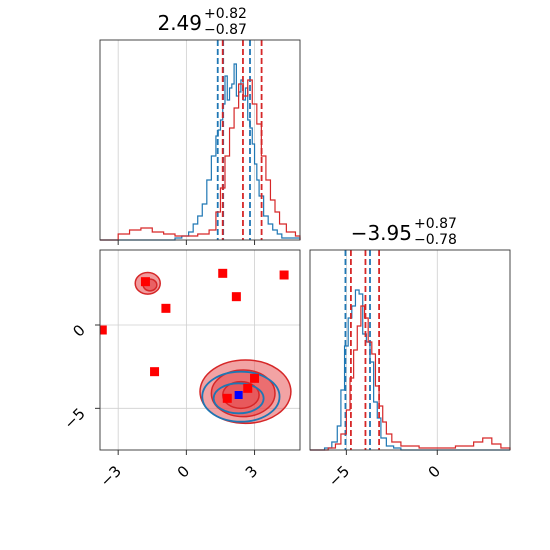 This screenshot has height=550, width=550. Describe the element at coordinates (225, 30) in the screenshot. I see `hist-param-1-title-lower: −0.87` at that location.